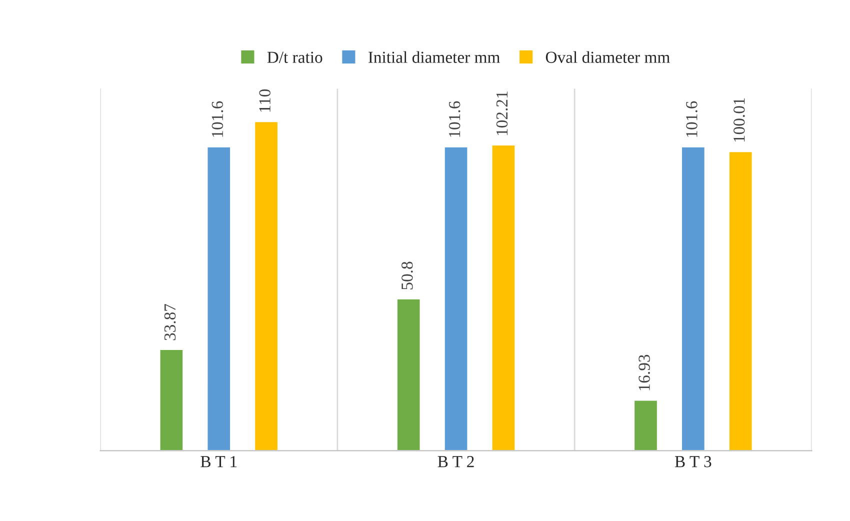  Describe the element at coordinates (739, 120) in the screenshot. I see `data-label: 100.01` at that location.